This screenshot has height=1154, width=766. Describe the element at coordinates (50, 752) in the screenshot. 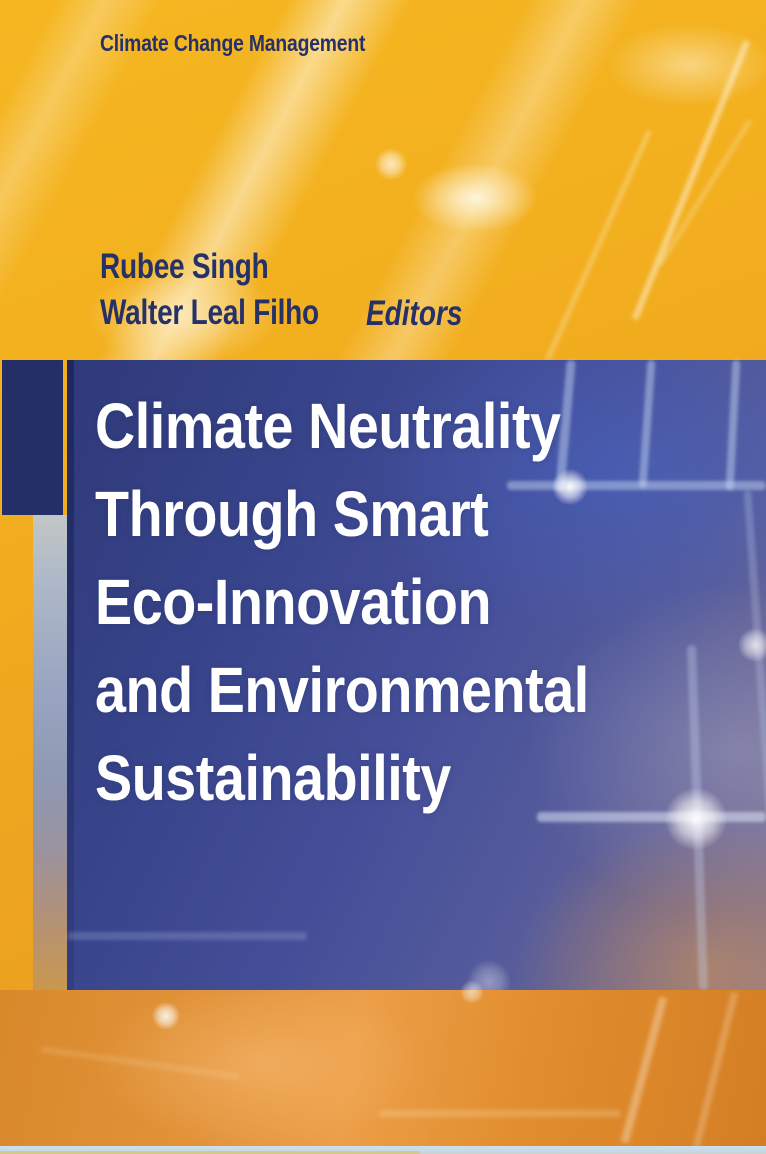

I see `left-photo-strip` at that location.